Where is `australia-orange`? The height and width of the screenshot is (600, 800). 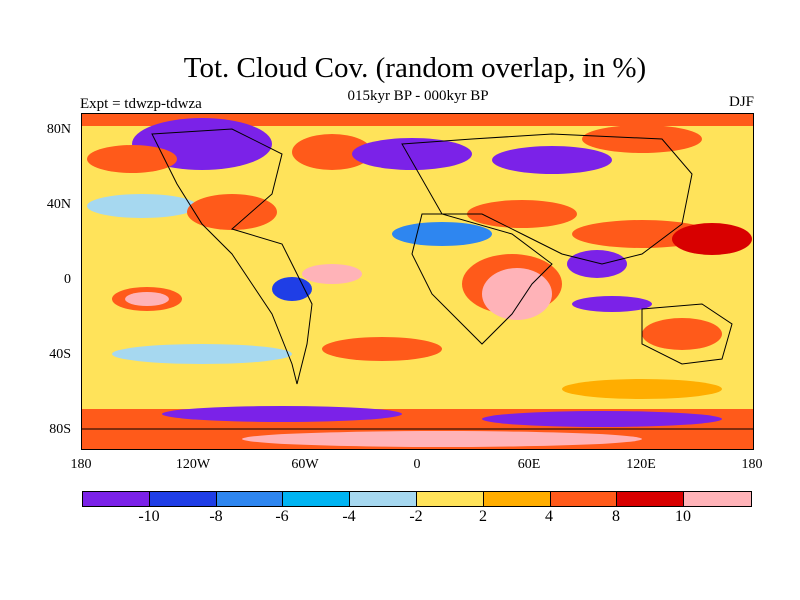
australia-orange is located at coordinates (682, 334).